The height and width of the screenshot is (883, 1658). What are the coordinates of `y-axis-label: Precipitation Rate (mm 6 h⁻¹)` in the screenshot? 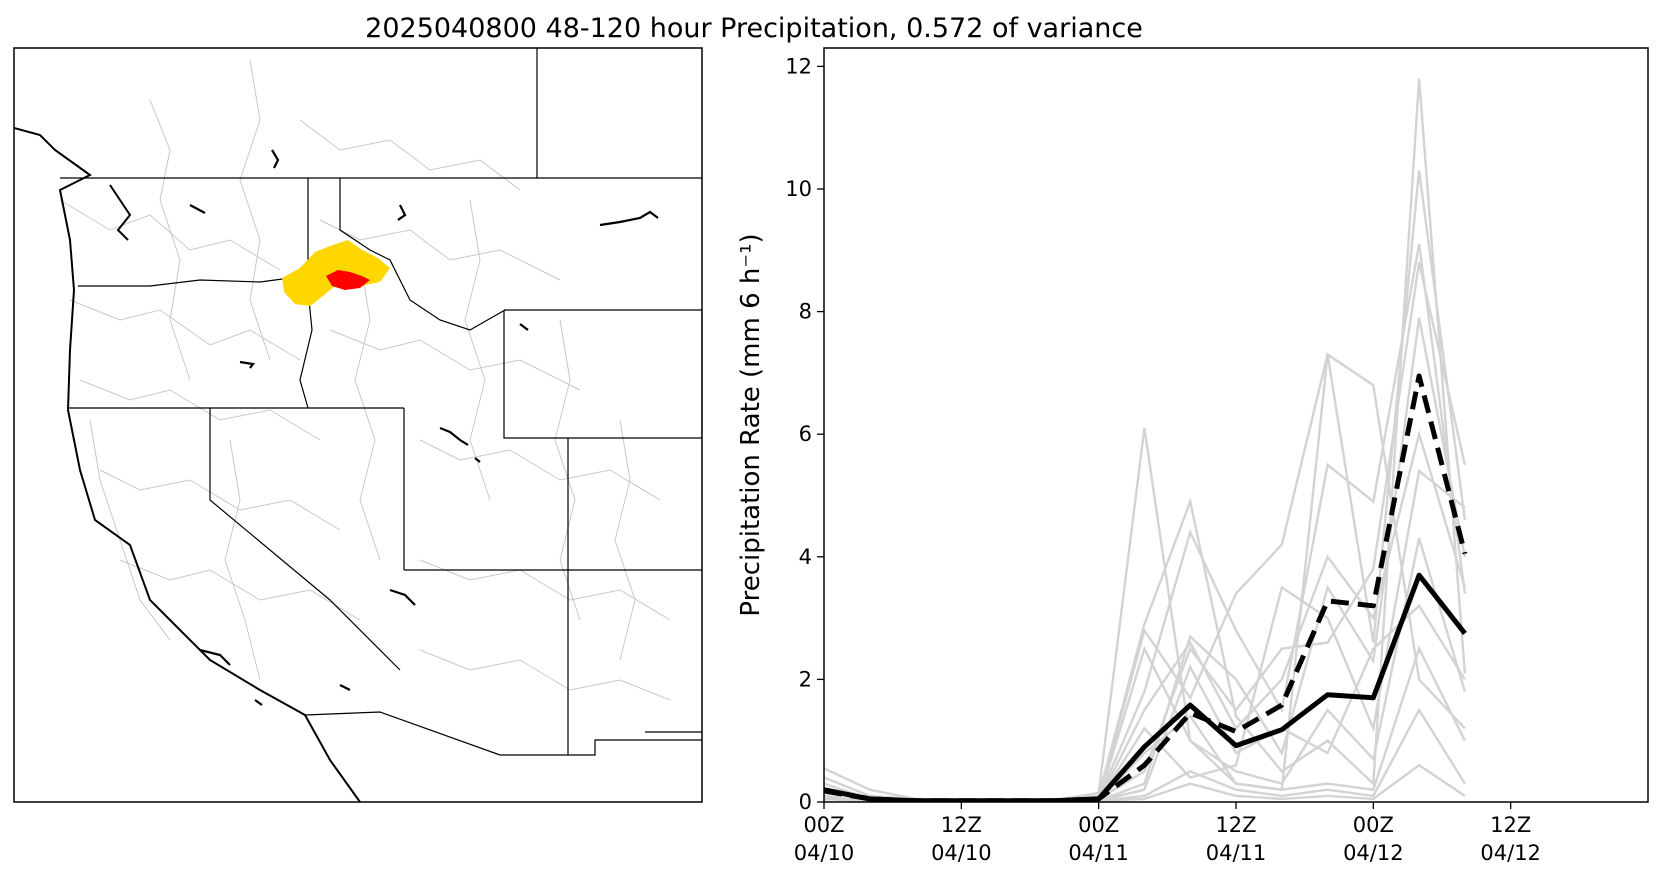 It's located at (751, 424).